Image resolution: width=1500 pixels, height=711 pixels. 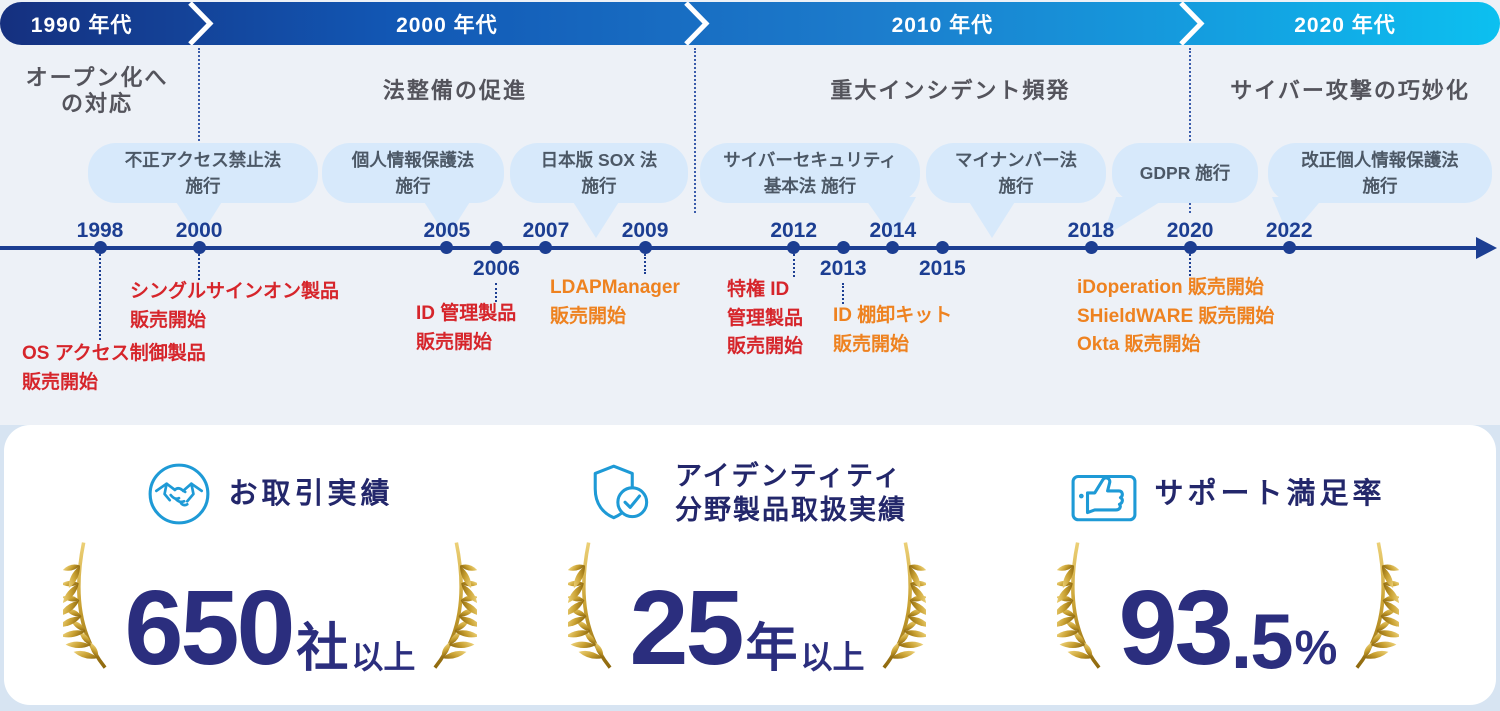 I want to click on decade-label: 2000 年代, so click(x=447, y=23).